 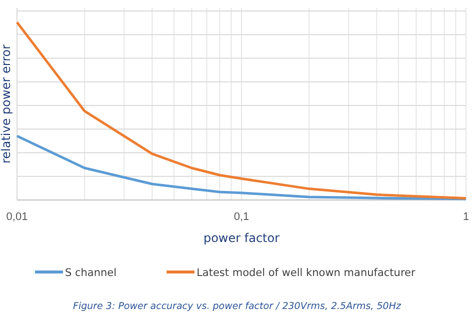 I want to click on legend-label: Latest model of well known manufacturer, so click(x=306, y=273).